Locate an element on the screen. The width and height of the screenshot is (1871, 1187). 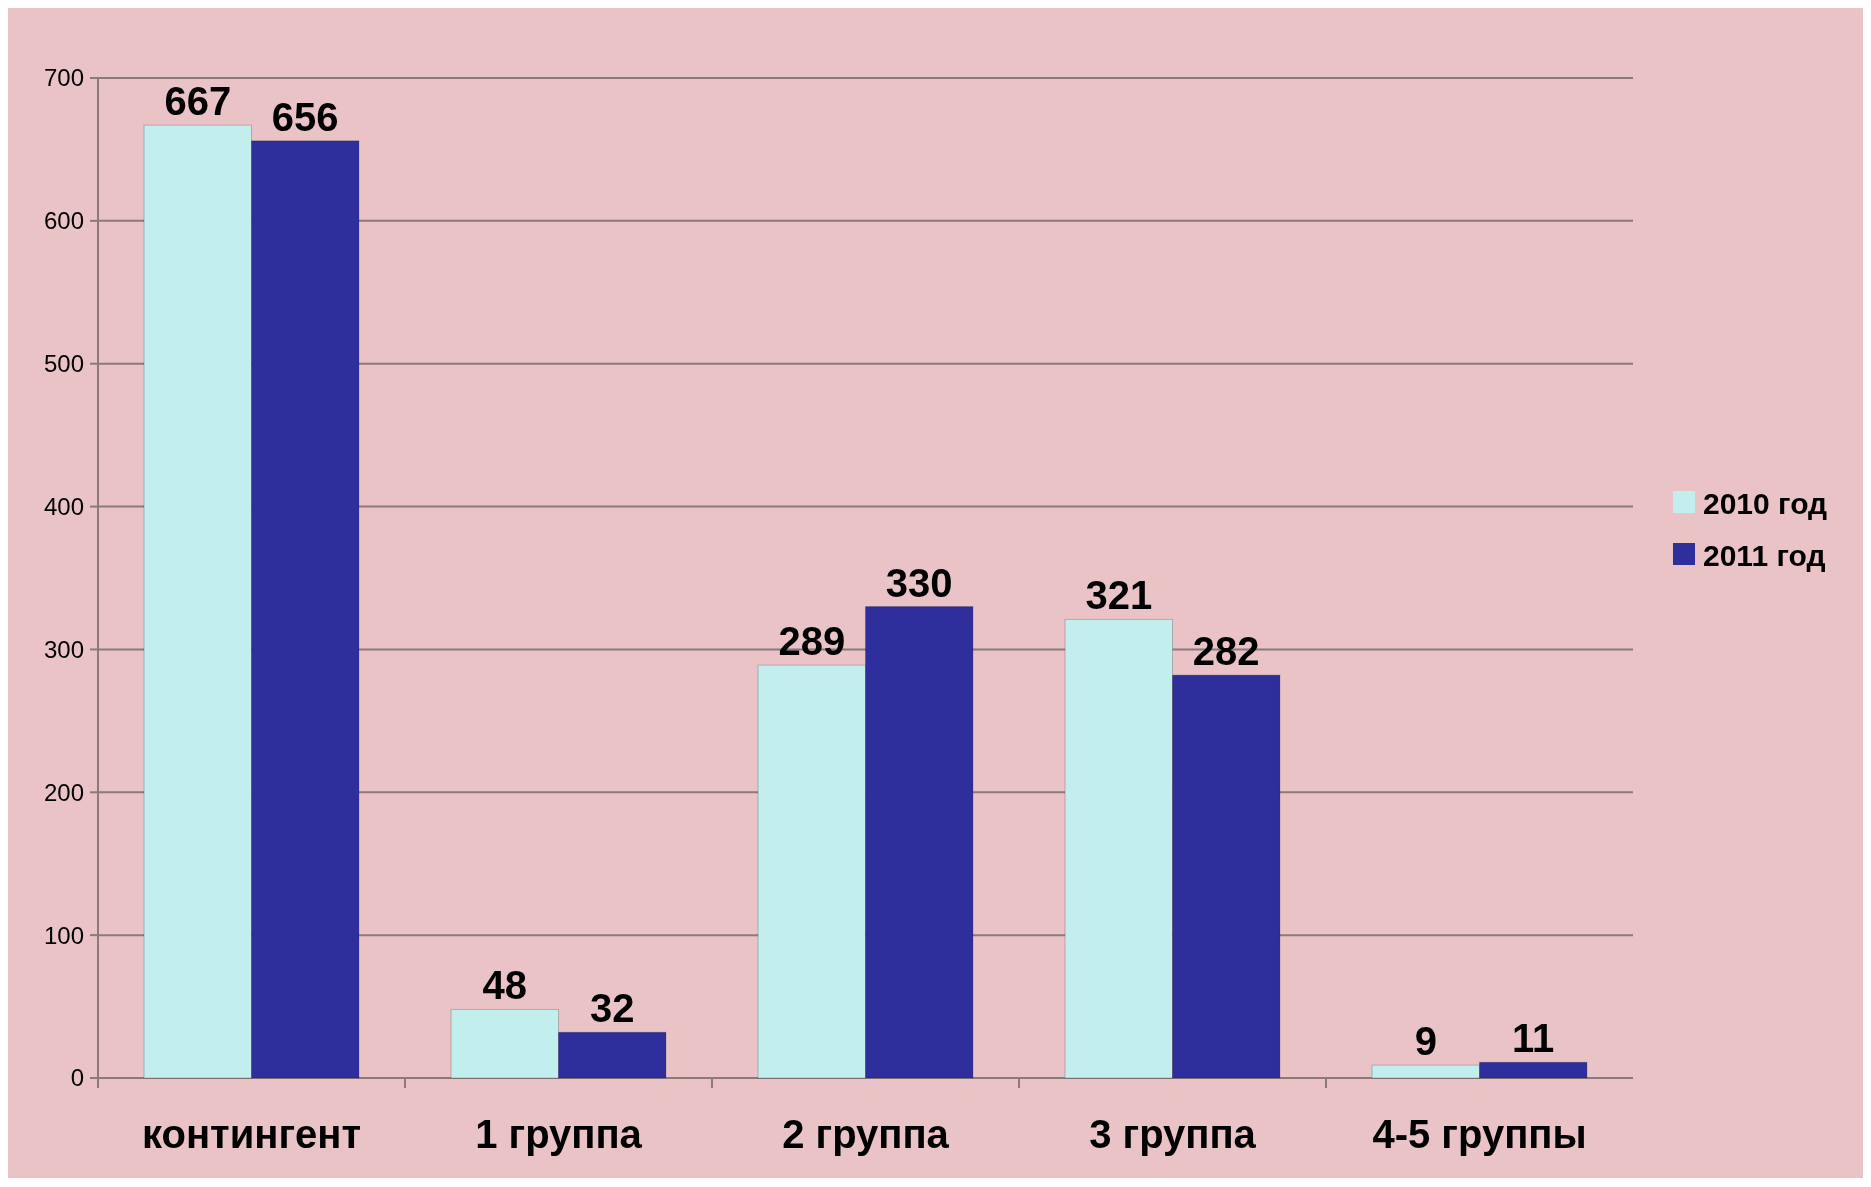
legend-label: 2011 год is located at coordinates (1764, 555).